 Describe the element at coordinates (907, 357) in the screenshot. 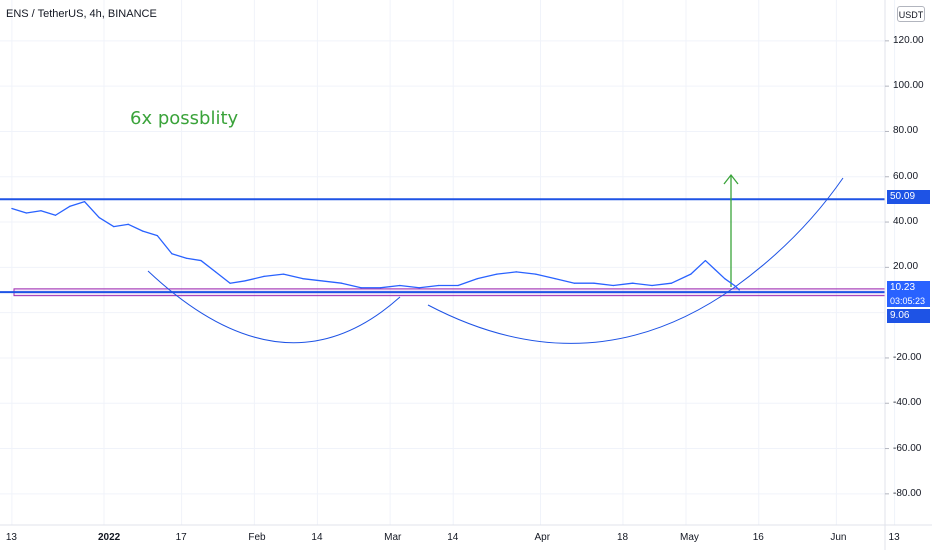

I see `y-tick-label: -20.00` at that location.